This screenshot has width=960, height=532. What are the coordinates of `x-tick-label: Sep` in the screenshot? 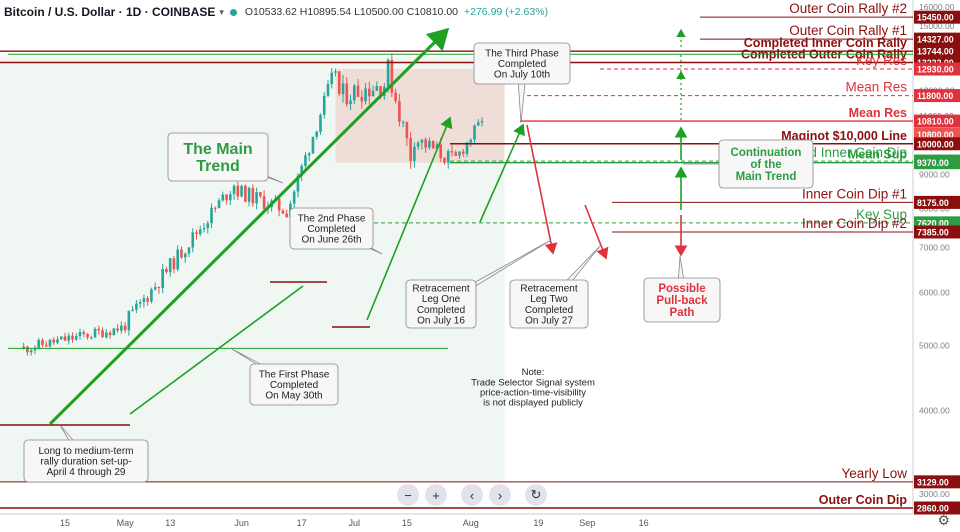 It's located at (587, 523).